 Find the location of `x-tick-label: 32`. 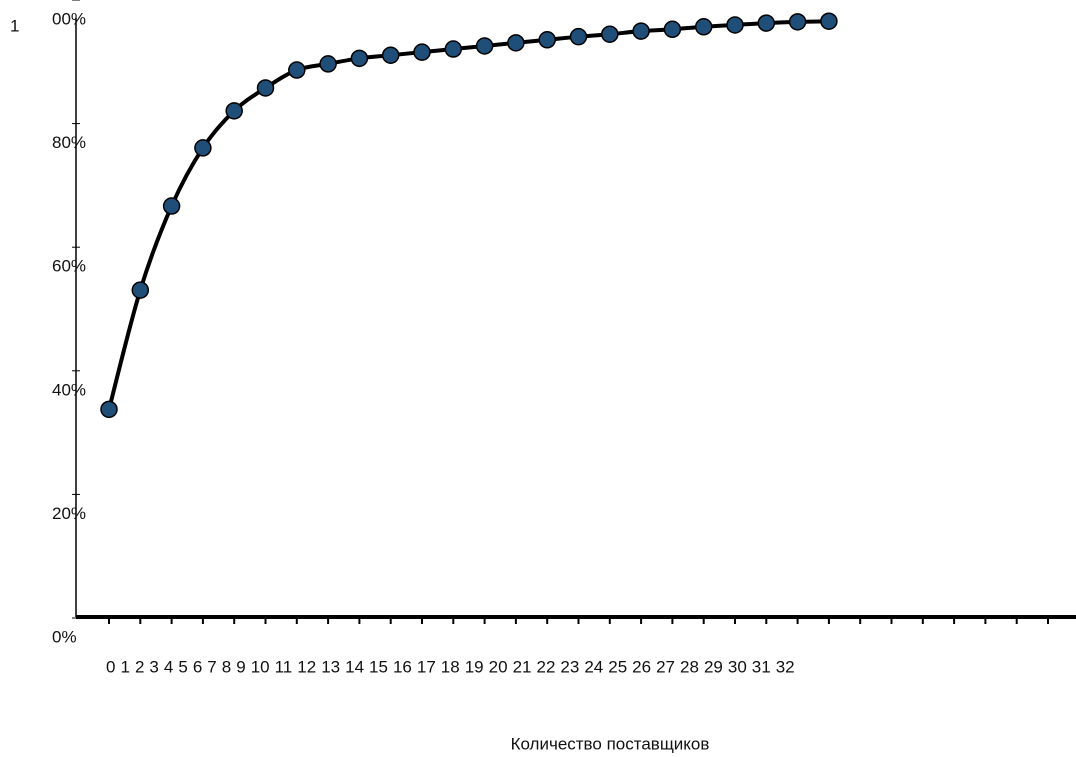

x-tick-label: 32 is located at coordinates (785, 666).